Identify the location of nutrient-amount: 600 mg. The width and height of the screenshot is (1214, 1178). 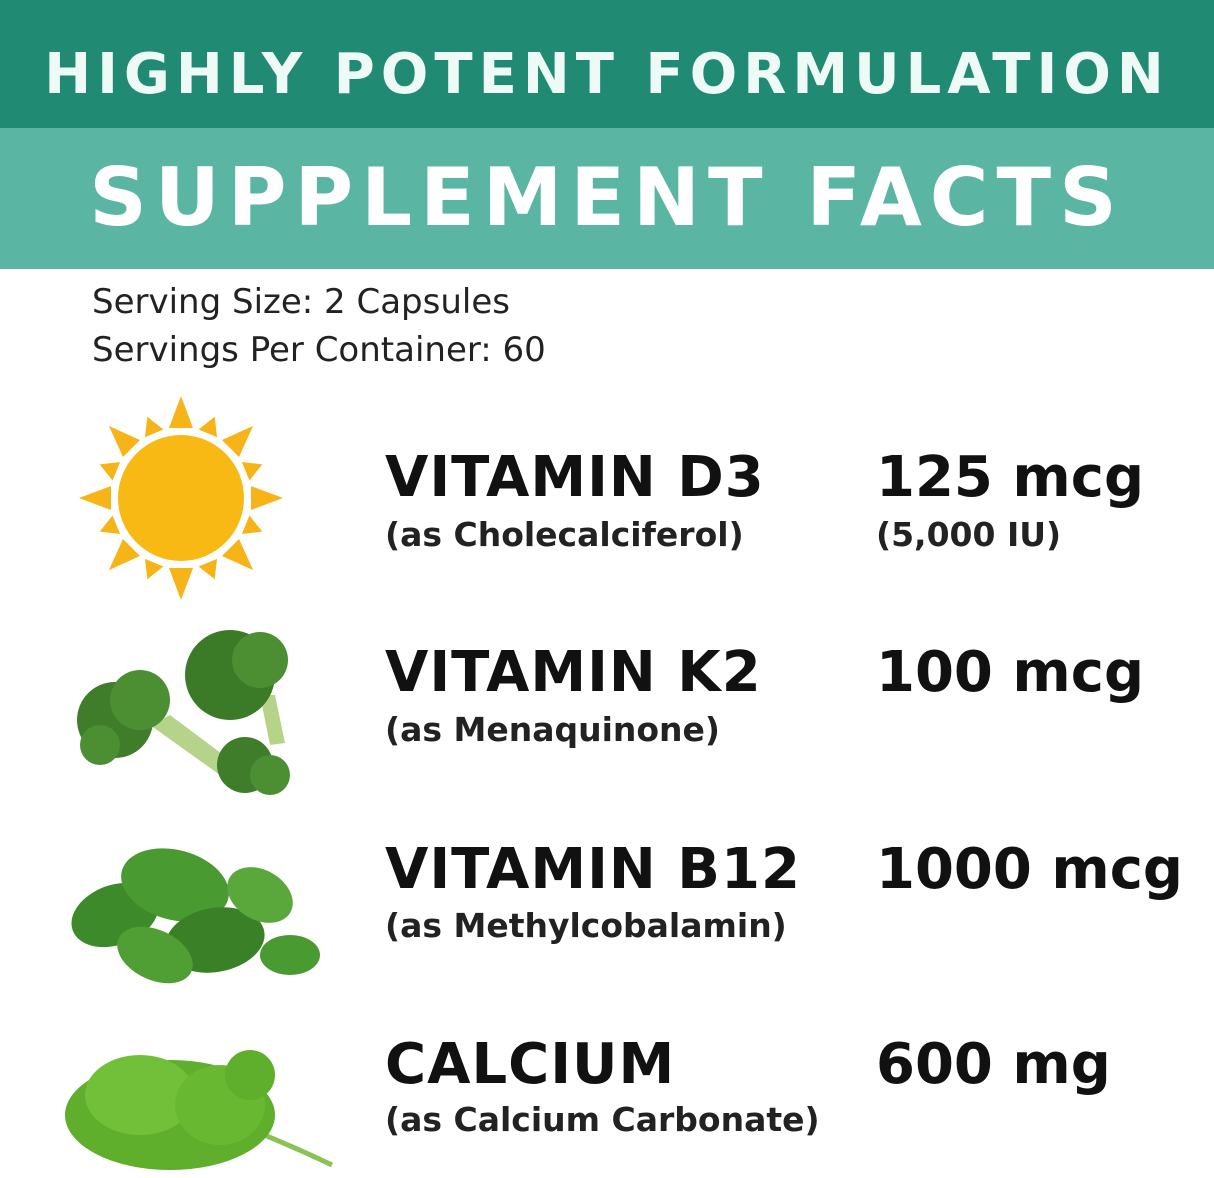
(993, 1064).